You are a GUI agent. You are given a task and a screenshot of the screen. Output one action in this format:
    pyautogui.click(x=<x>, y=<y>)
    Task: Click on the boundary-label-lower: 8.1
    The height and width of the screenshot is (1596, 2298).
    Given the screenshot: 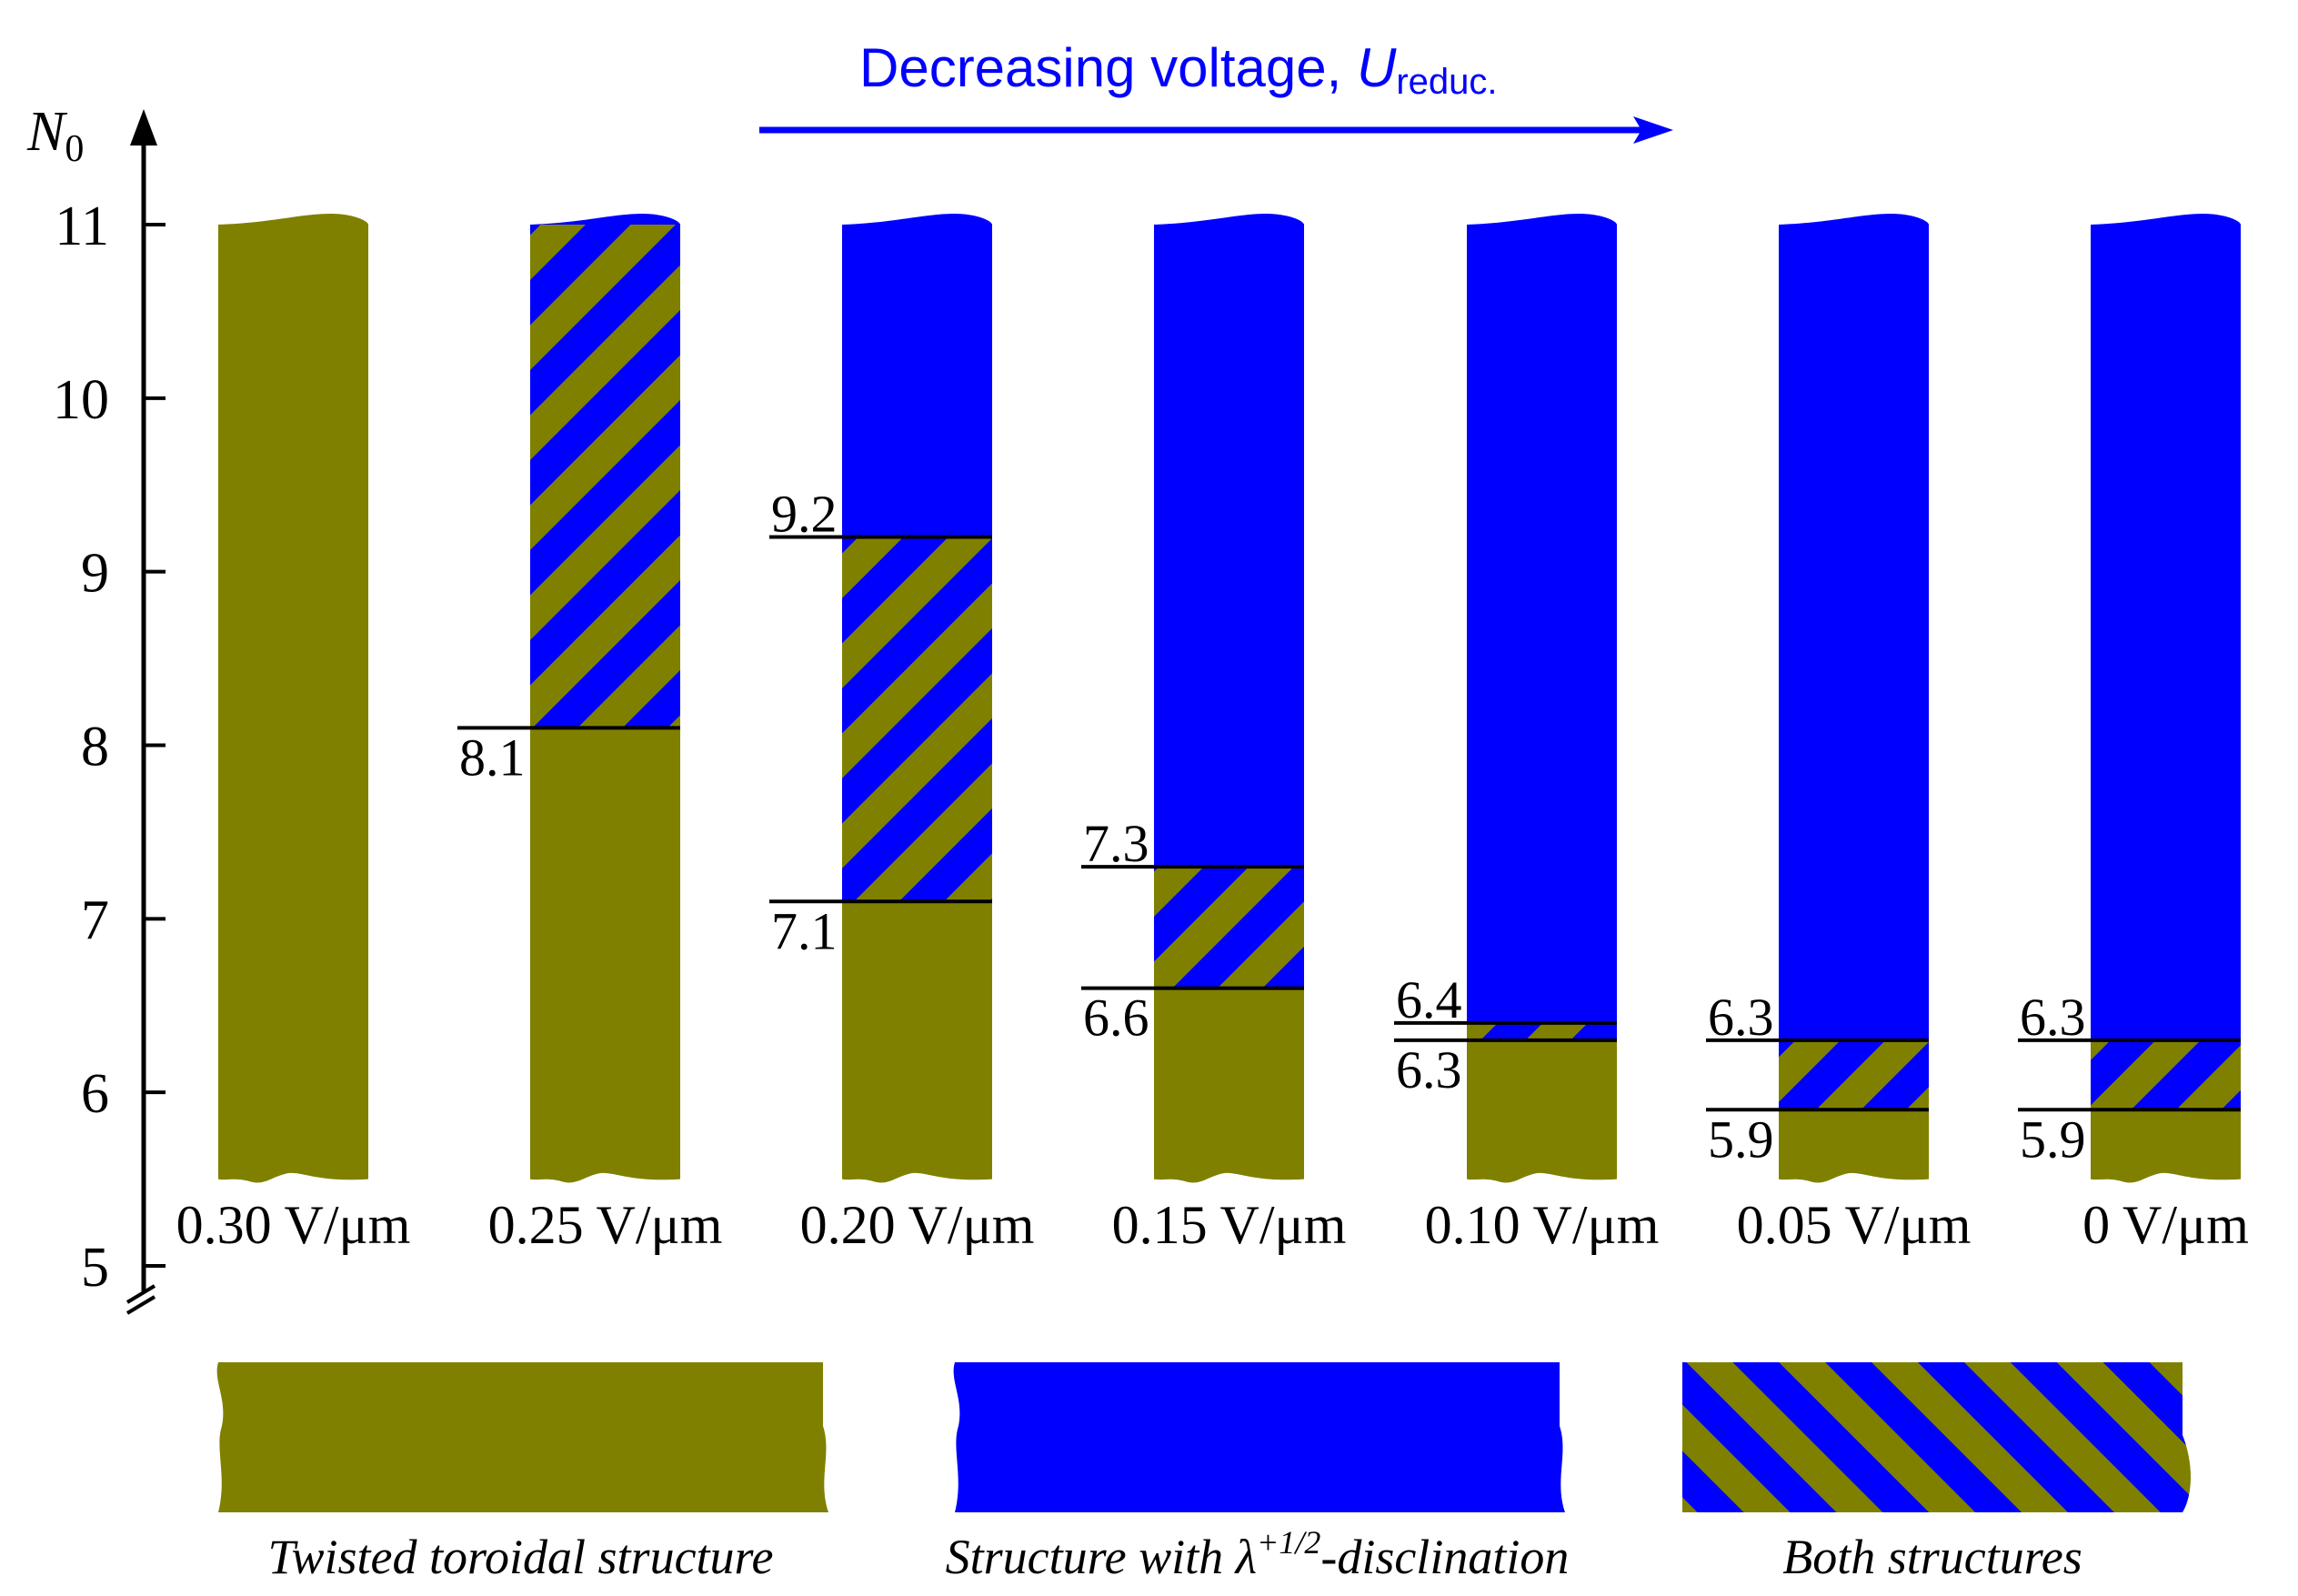 What is the action you would take?
    pyautogui.click(x=492, y=757)
    